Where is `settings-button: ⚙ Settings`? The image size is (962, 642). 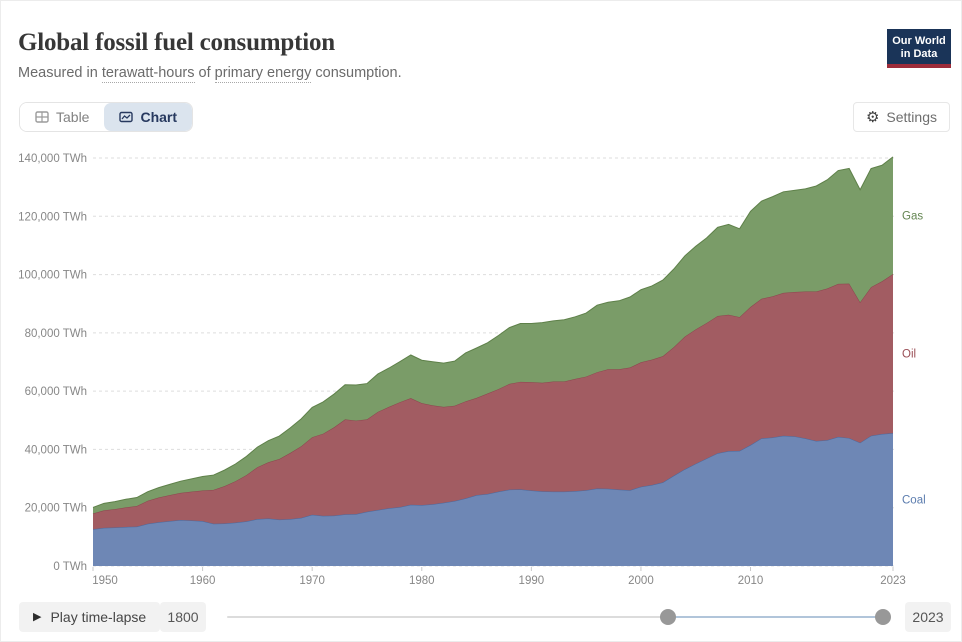 settings-button: ⚙ Settings is located at coordinates (901, 117).